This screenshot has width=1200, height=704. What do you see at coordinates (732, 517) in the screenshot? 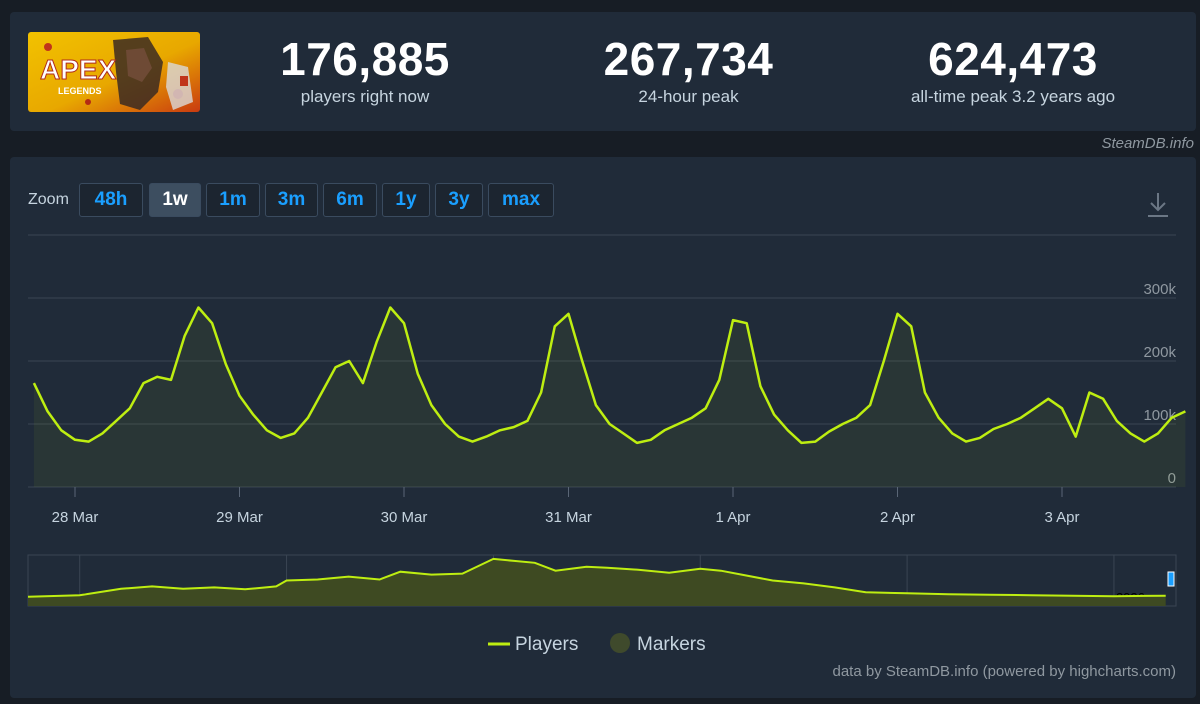
I see `x-tick-label: 1 Apr` at bounding box center [732, 517].